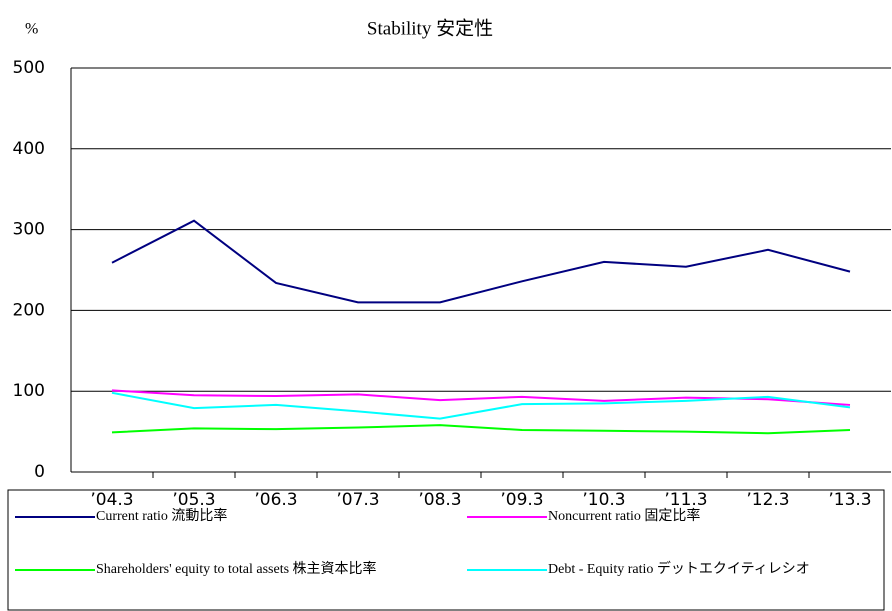  I want to click on y-tick-label: 400, so click(29, 149).